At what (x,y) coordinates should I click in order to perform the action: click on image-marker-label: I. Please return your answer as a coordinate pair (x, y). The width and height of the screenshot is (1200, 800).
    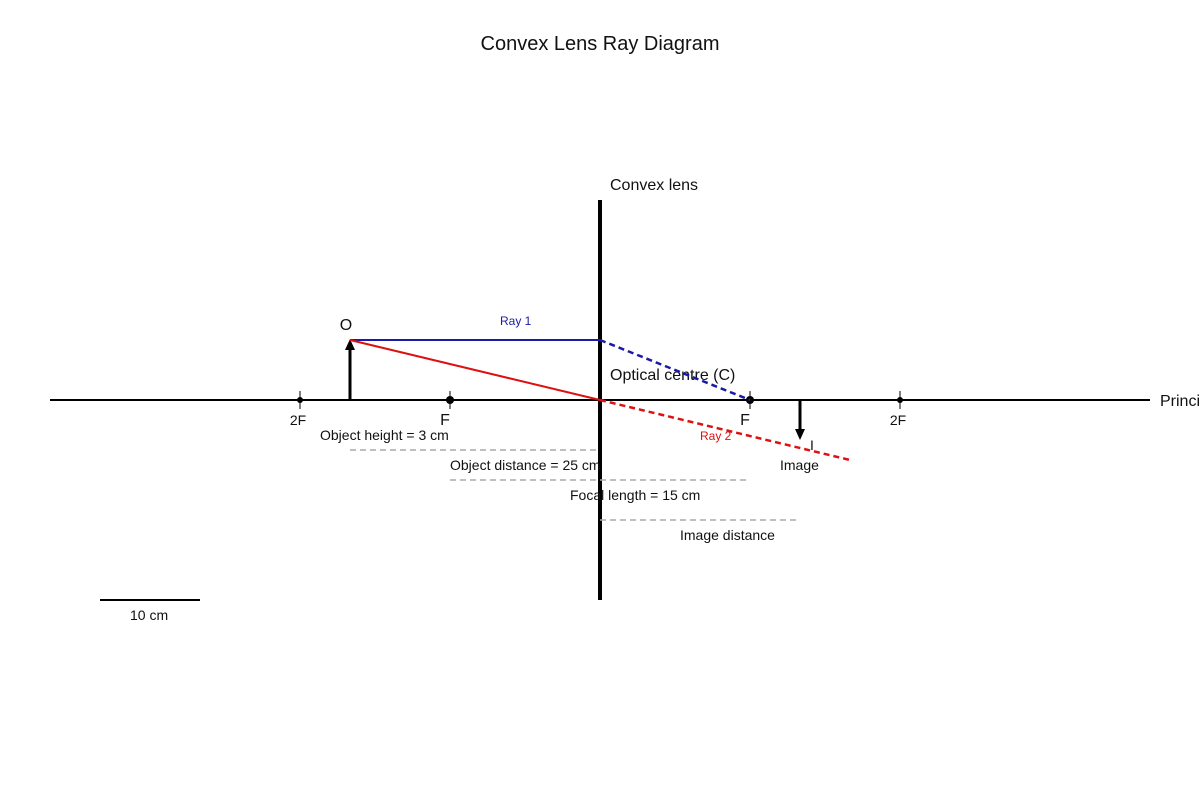
    Looking at the image, I should click on (812, 445).